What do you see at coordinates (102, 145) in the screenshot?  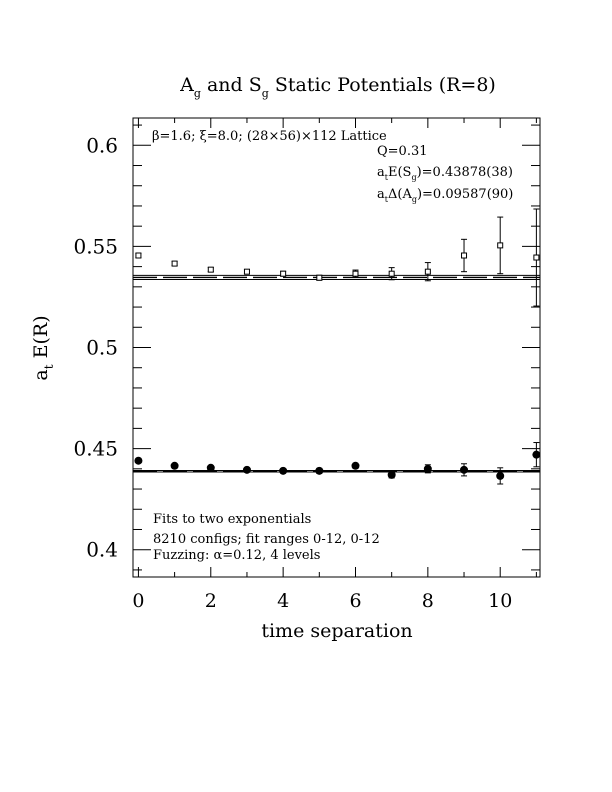 I see `y-tick-label: 0.6` at bounding box center [102, 145].